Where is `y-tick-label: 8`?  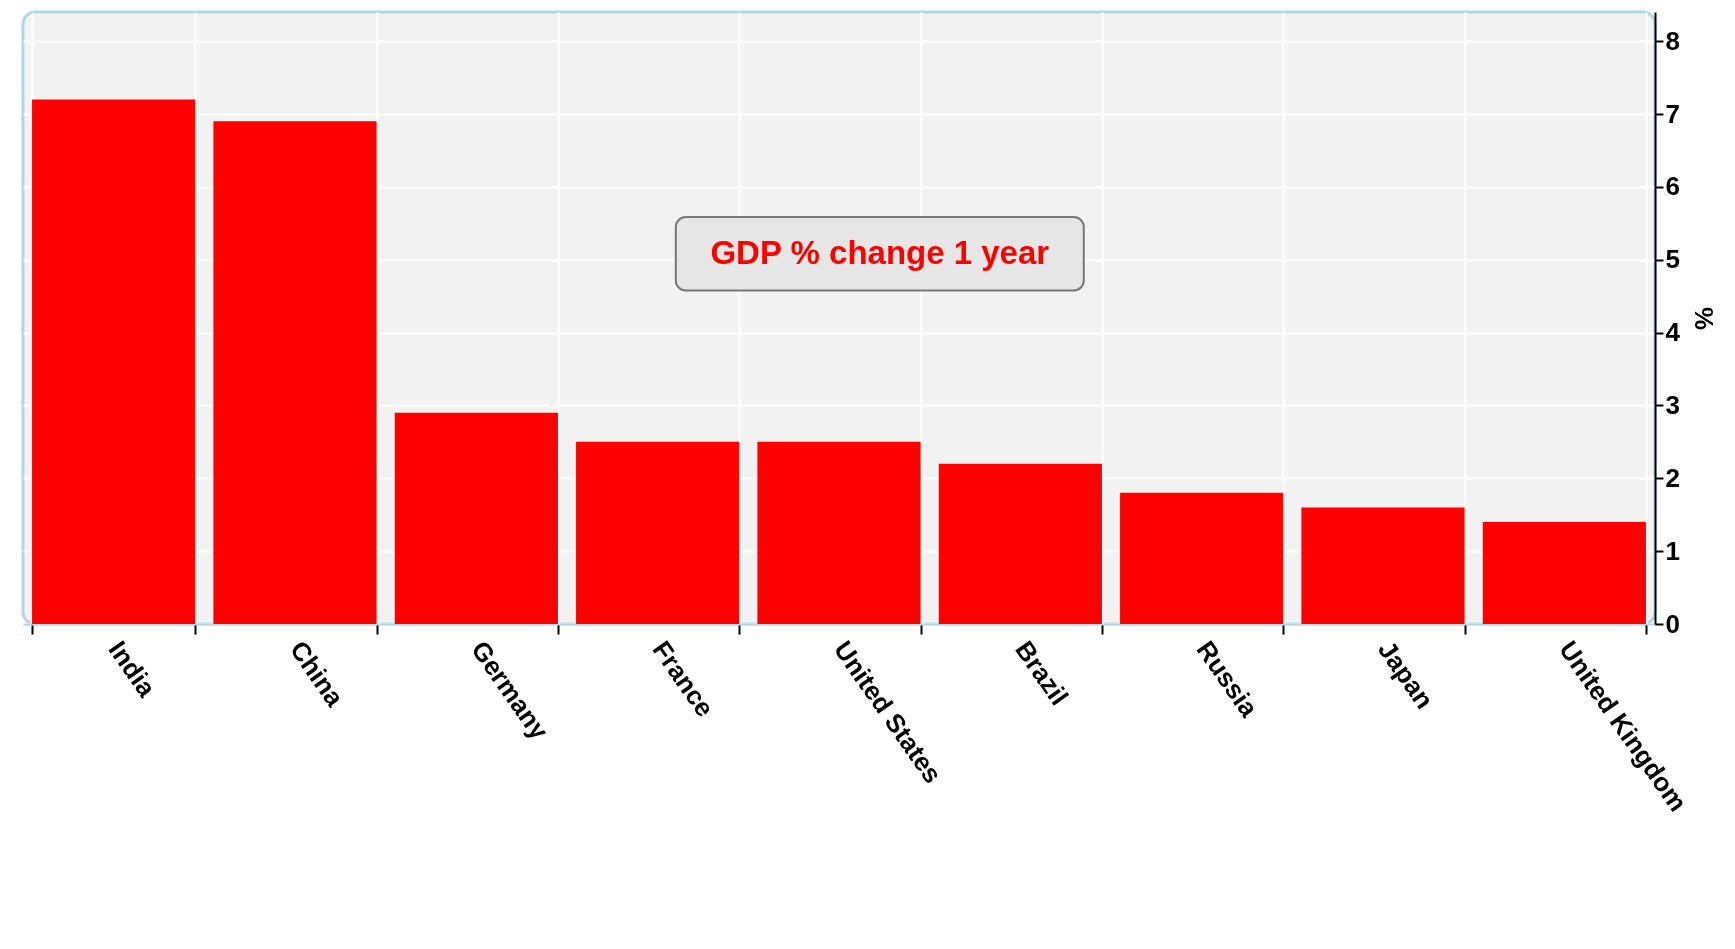 y-tick-label: 8 is located at coordinates (1672, 40).